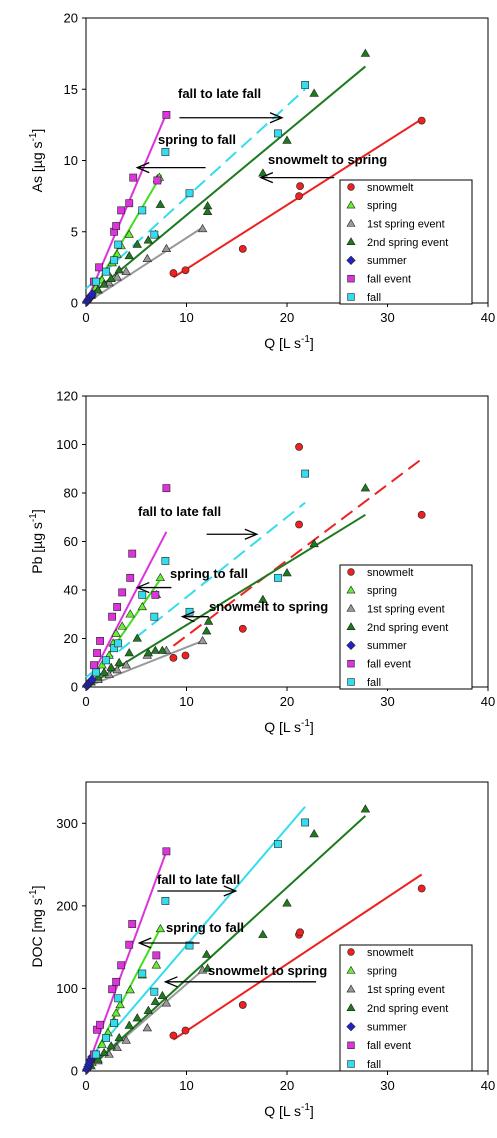 This screenshot has height=1138, width=497. What do you see at coordinates (488, 317) in the screenshot?
I see `x-tick-label: 40` at bounding box center [488, 317].